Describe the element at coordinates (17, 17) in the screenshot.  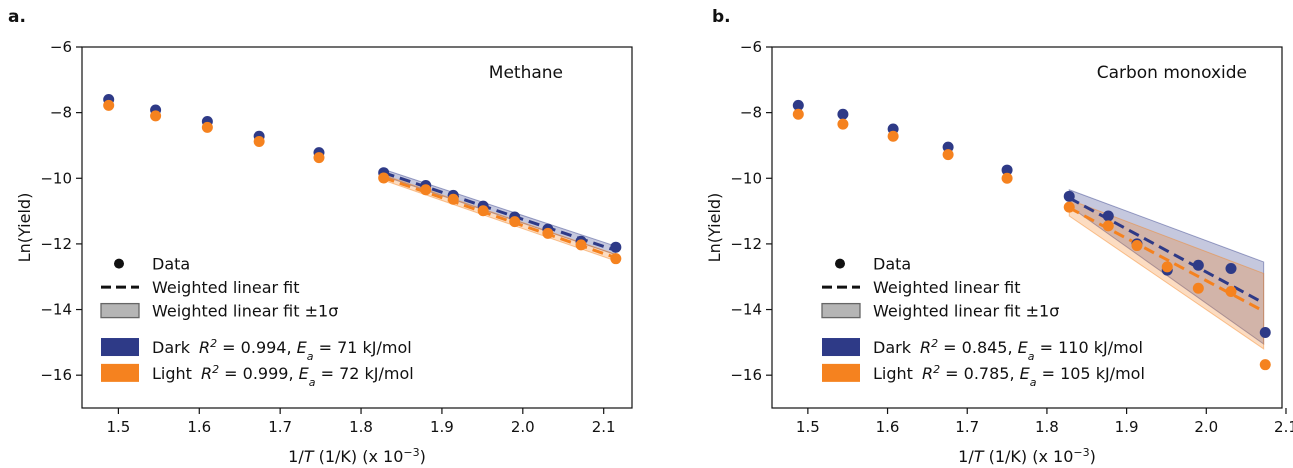
I see `panel-label: a.` at that location.